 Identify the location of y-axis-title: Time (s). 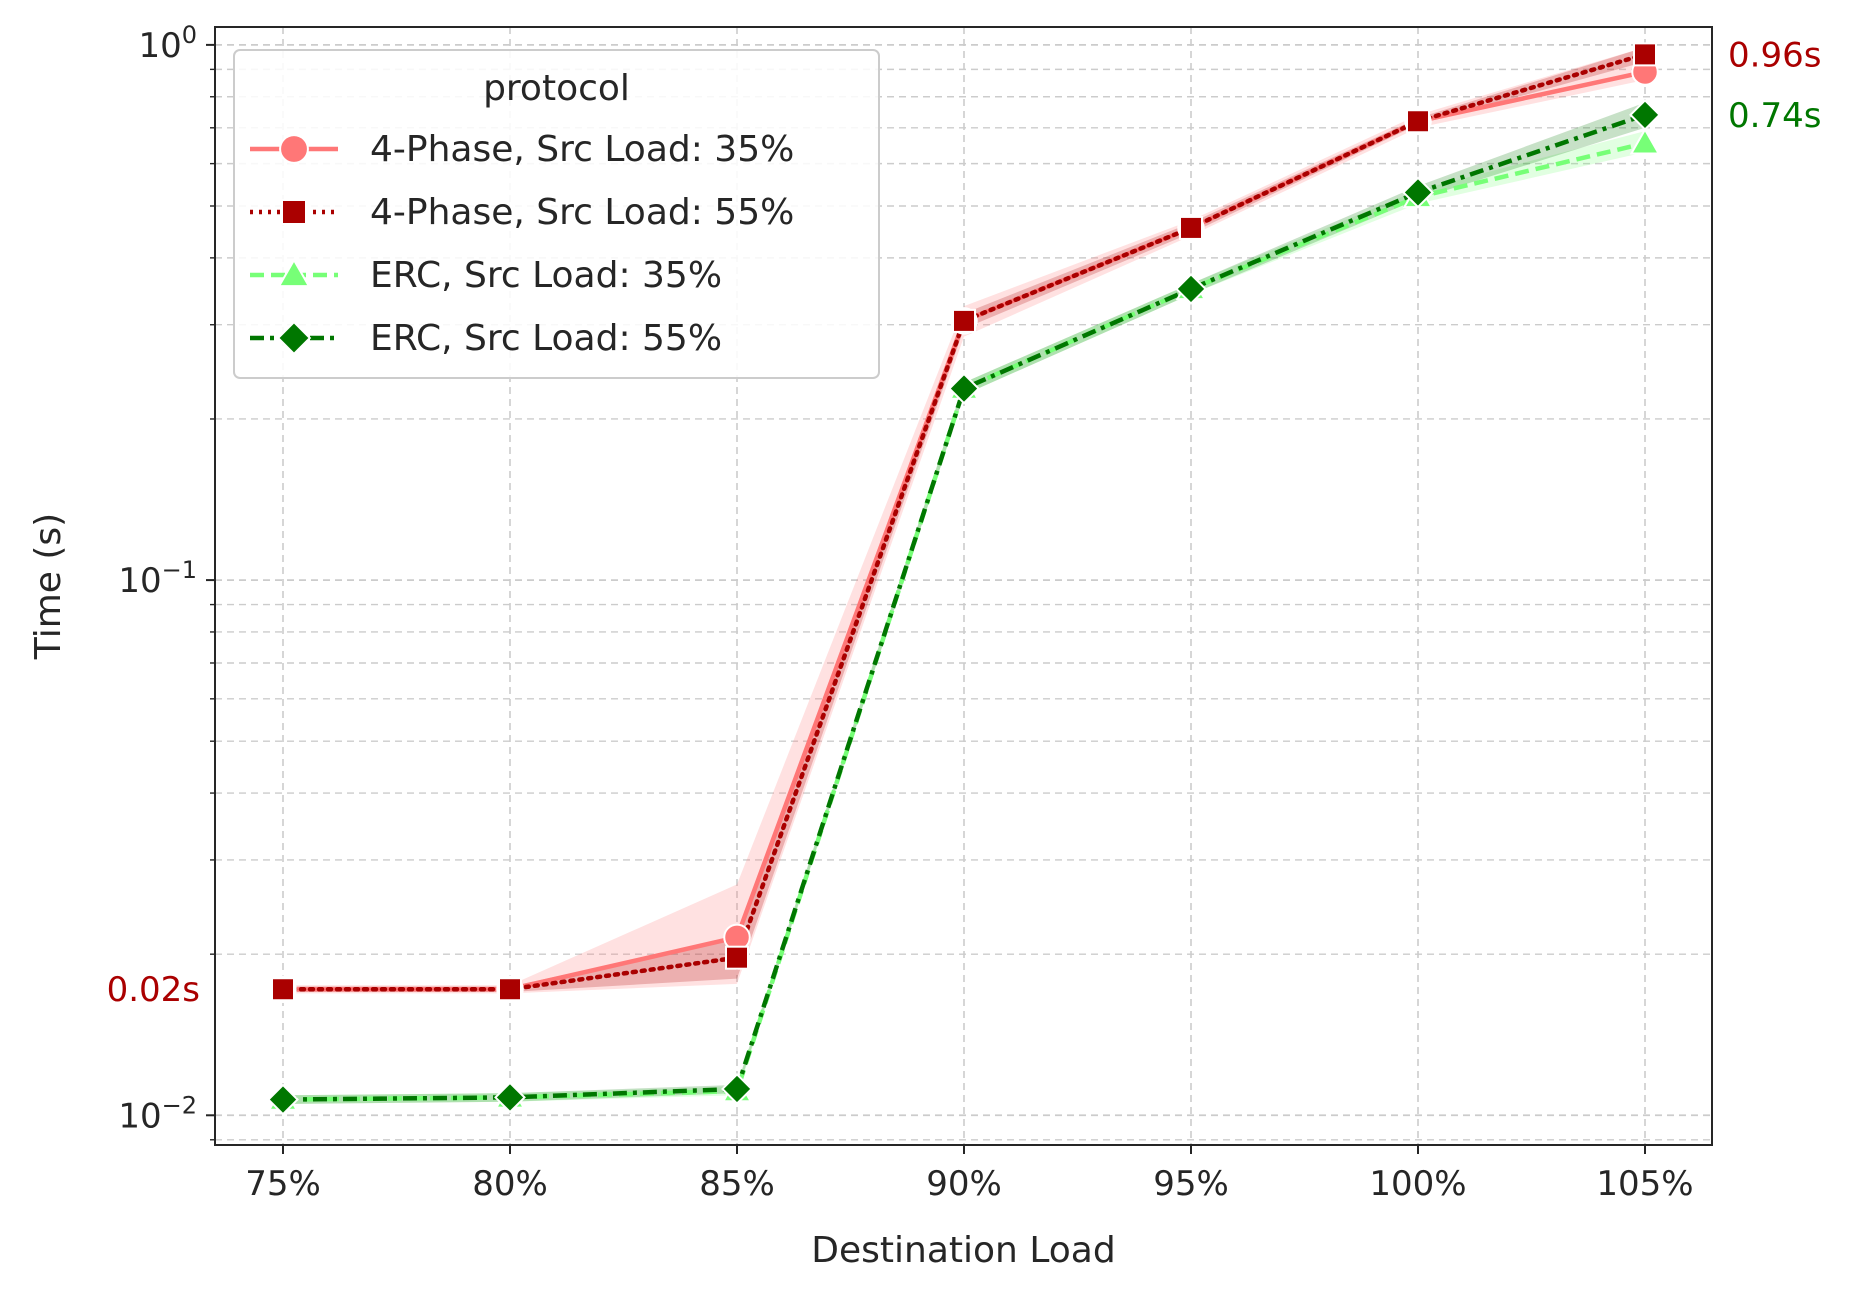
(48, 586).